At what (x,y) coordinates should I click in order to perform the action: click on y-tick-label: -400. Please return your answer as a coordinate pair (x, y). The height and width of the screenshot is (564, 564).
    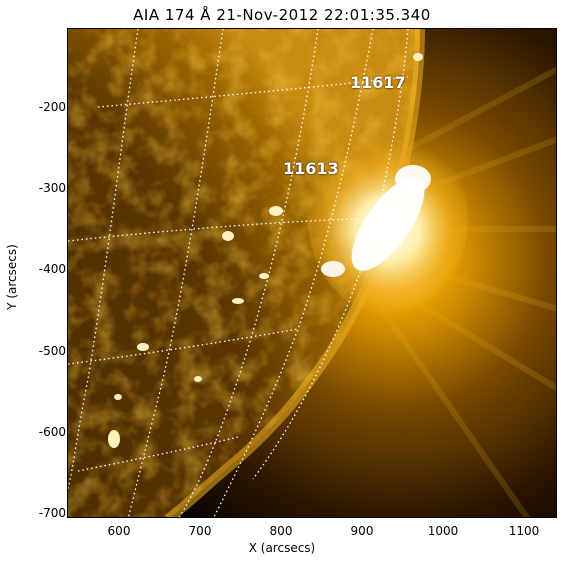
    Looking at the image, I should click on (52, 269).